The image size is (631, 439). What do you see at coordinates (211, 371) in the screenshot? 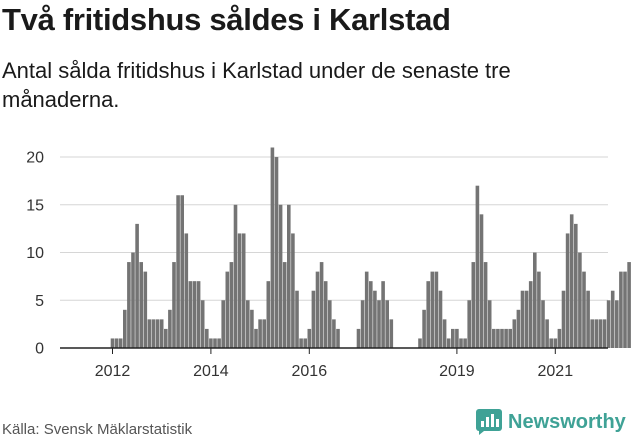
I see `x-tick-label: 2014` at bounding box center [211, 371].